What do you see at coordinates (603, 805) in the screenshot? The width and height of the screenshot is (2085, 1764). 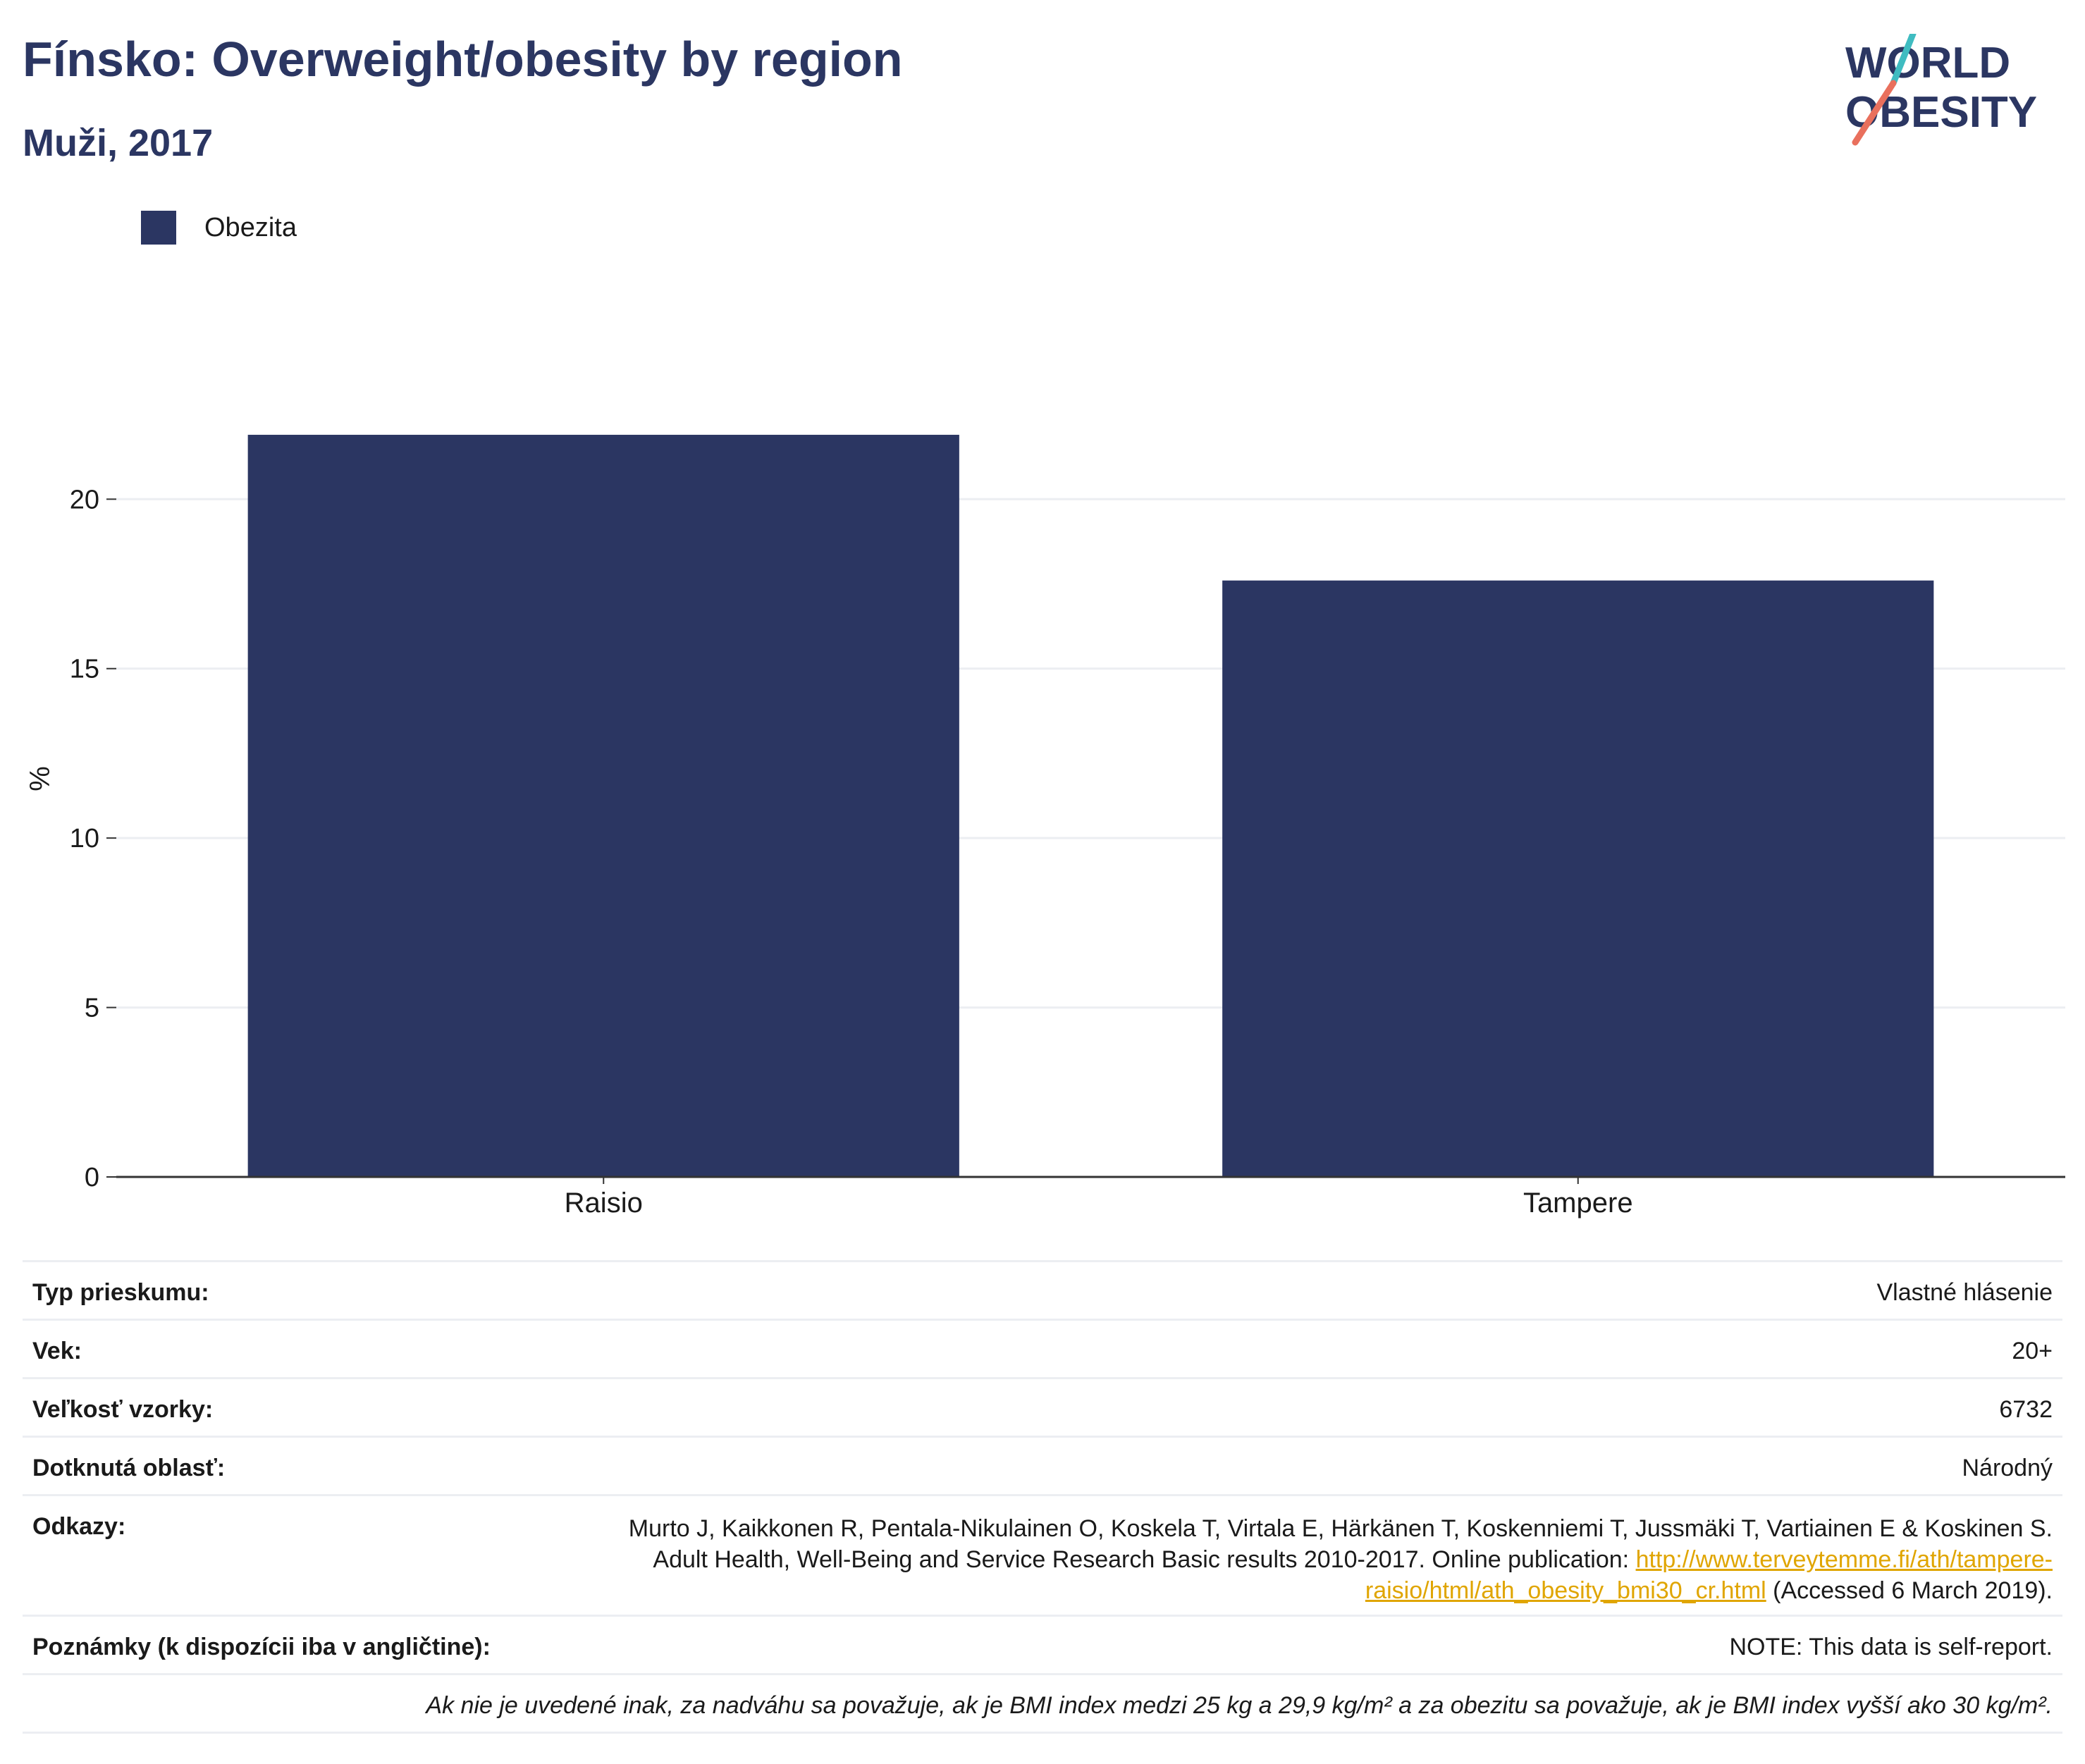 I see `bar-raisio` at bounding box center [603, 805].